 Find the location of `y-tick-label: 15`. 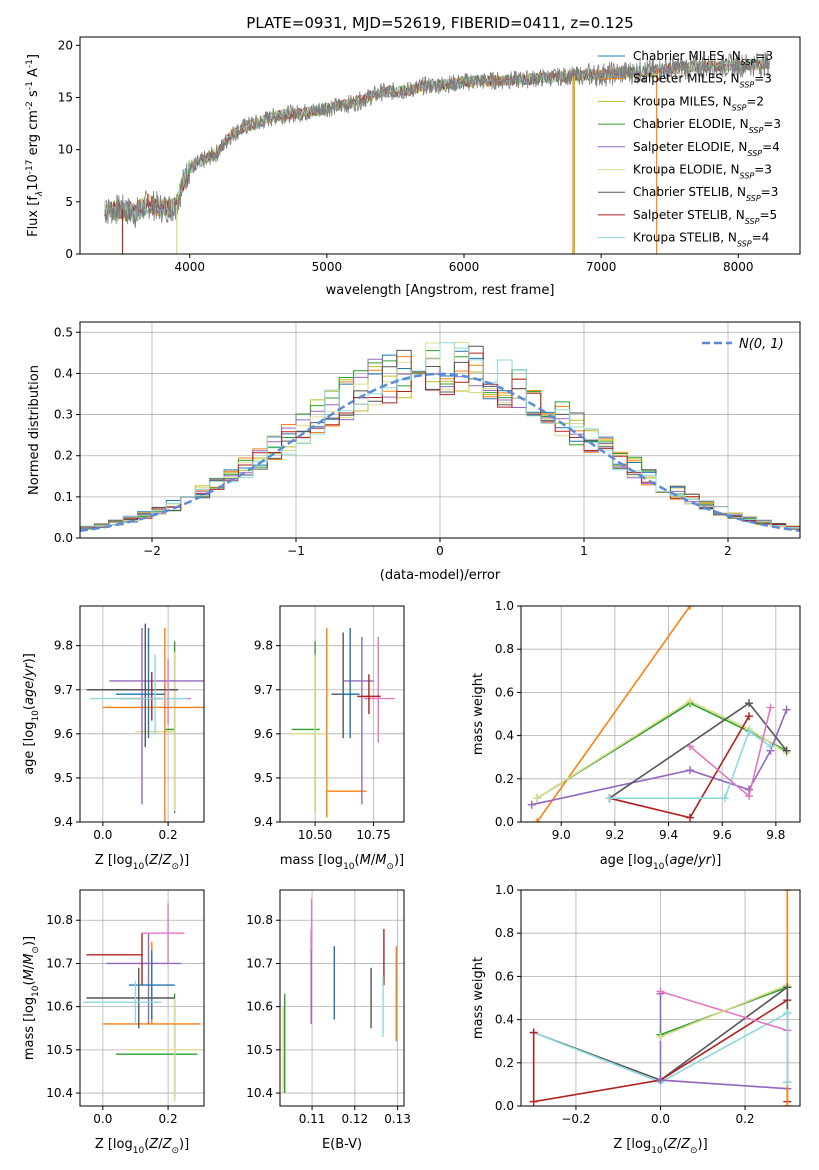

y-tick-label: 15 is located at coordinates (65, 98).